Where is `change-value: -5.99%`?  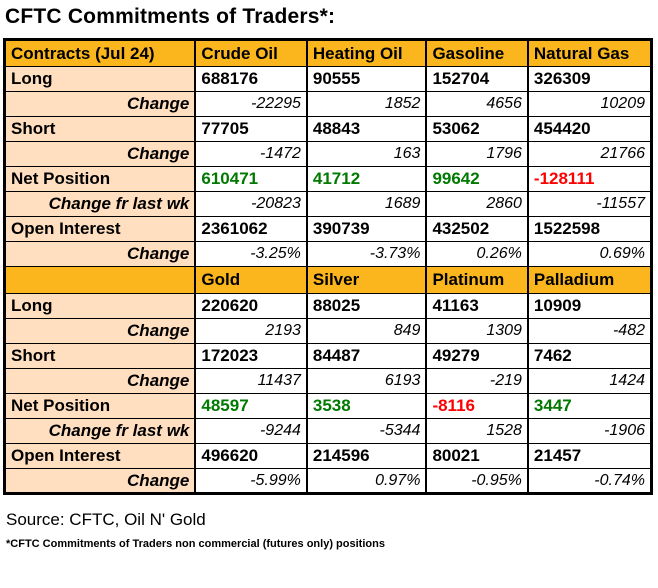 change-value: -5.99% is located at coordinates (251, 481).